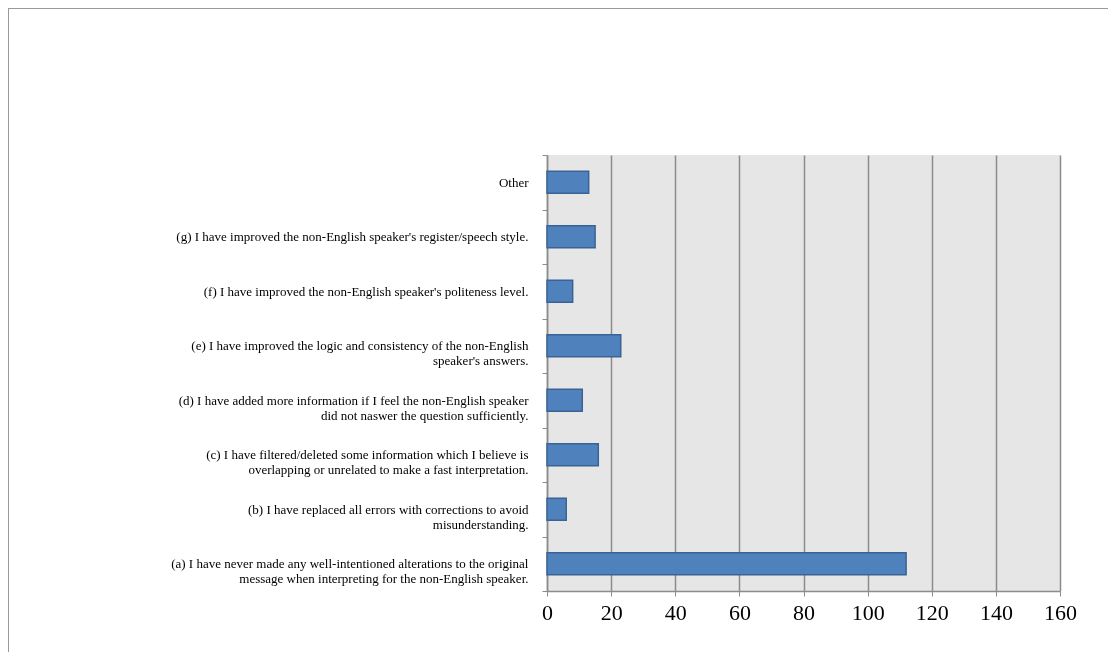 Image resolution: width=1108 pixels, height=652 pixels. Describe the element at coordinates (868, 612) in the screenshot. I see `x-tick-label: 100` at that location.